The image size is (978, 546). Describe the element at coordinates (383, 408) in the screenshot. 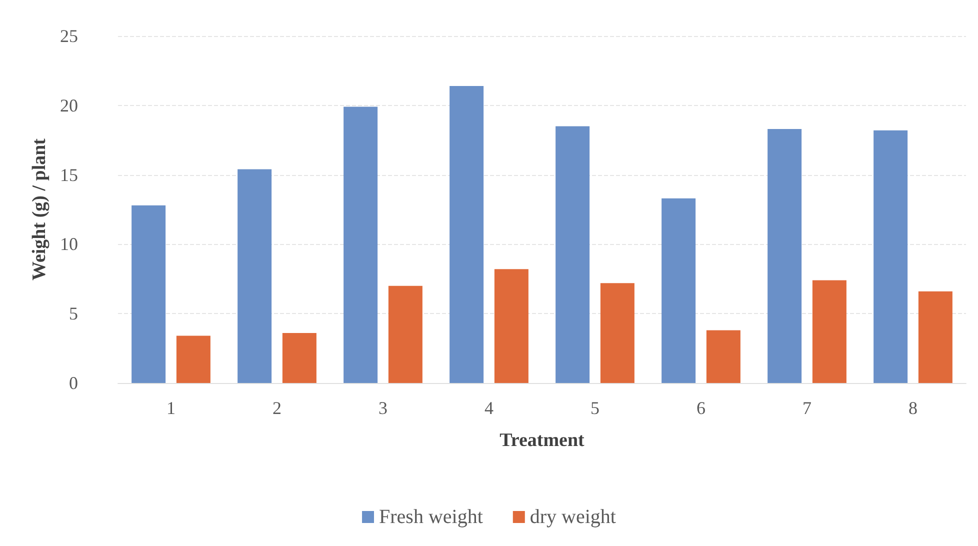

I see `x-tick-label: 3` at that location.